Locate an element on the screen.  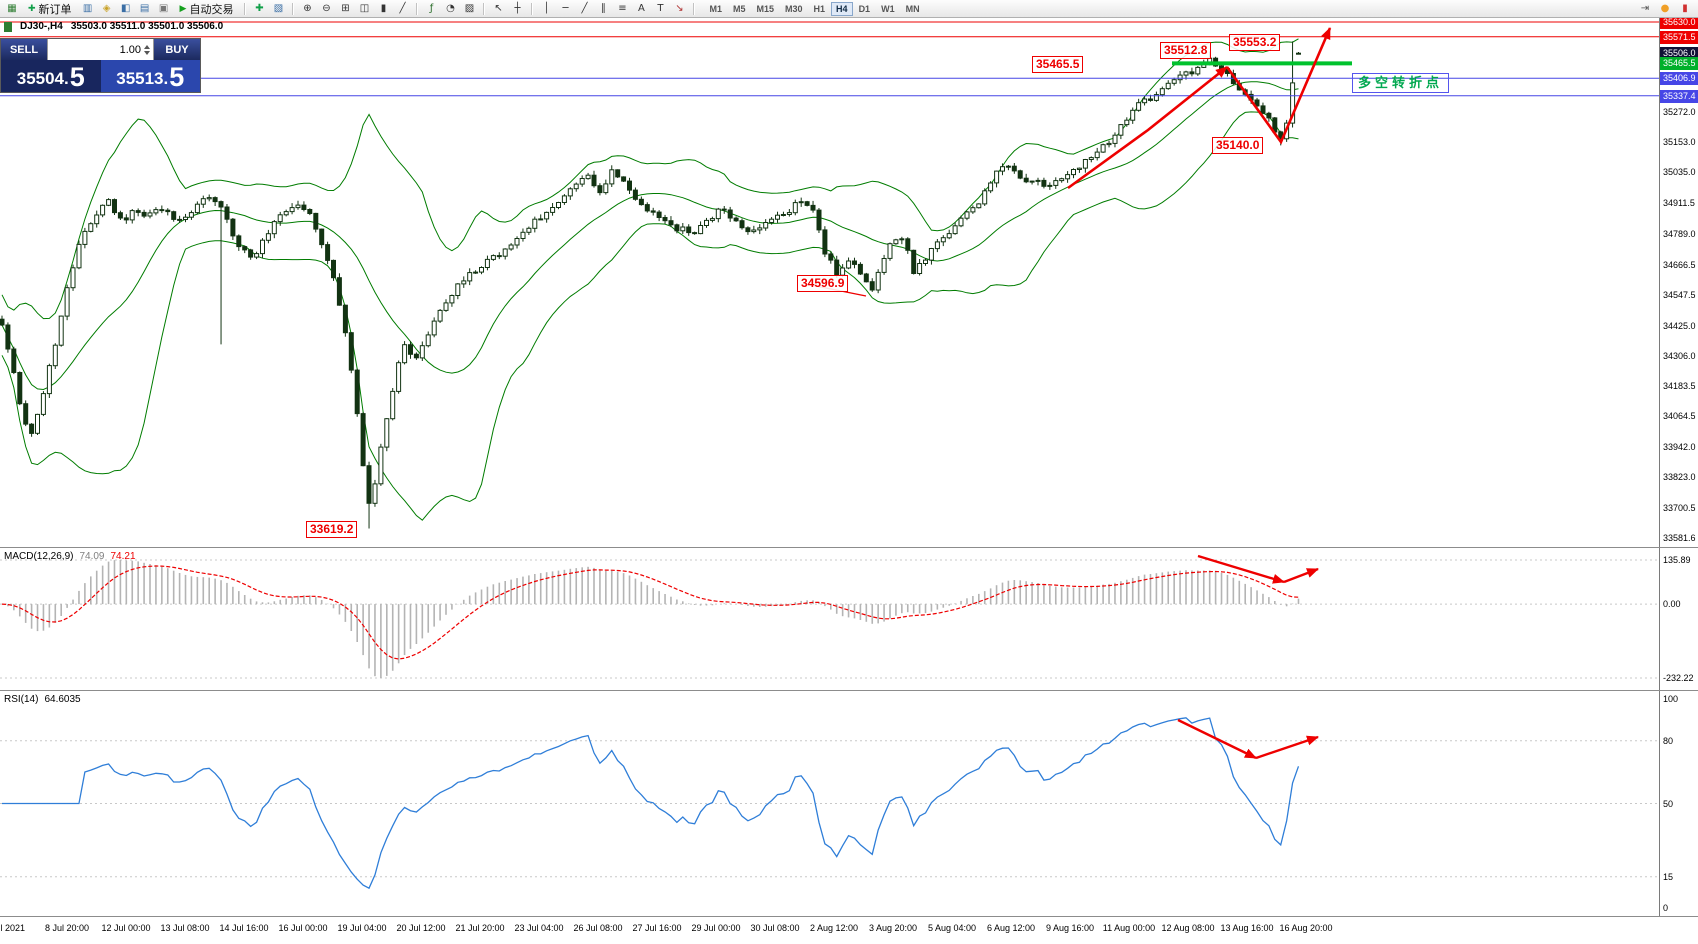
trade-widget-prices: 35504. 5 35513. 5 is located at coordinates (100, 76).